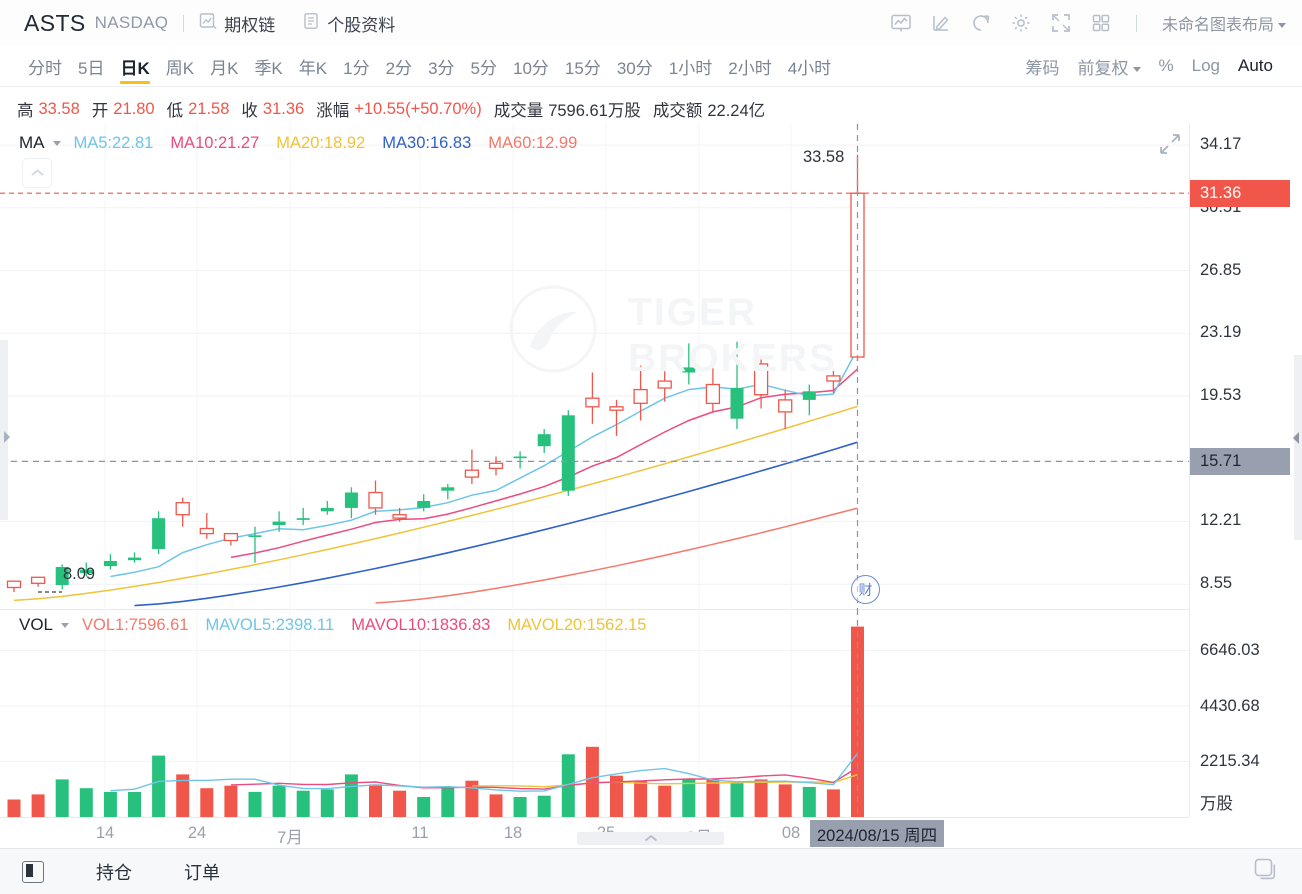  What do you see at coordinates (1042, 68) in the screenshot?
I see `chart-option-0: 筹码` at bounding box center [1042, 68].